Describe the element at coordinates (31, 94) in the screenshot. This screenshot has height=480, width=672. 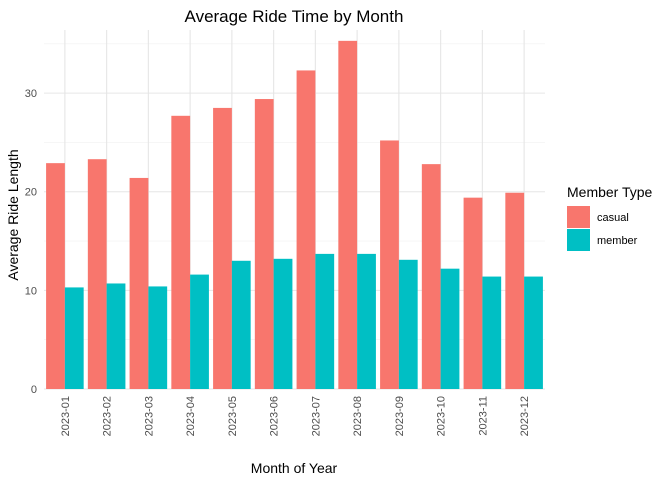
I see `y-tick-label: 30` at that location.